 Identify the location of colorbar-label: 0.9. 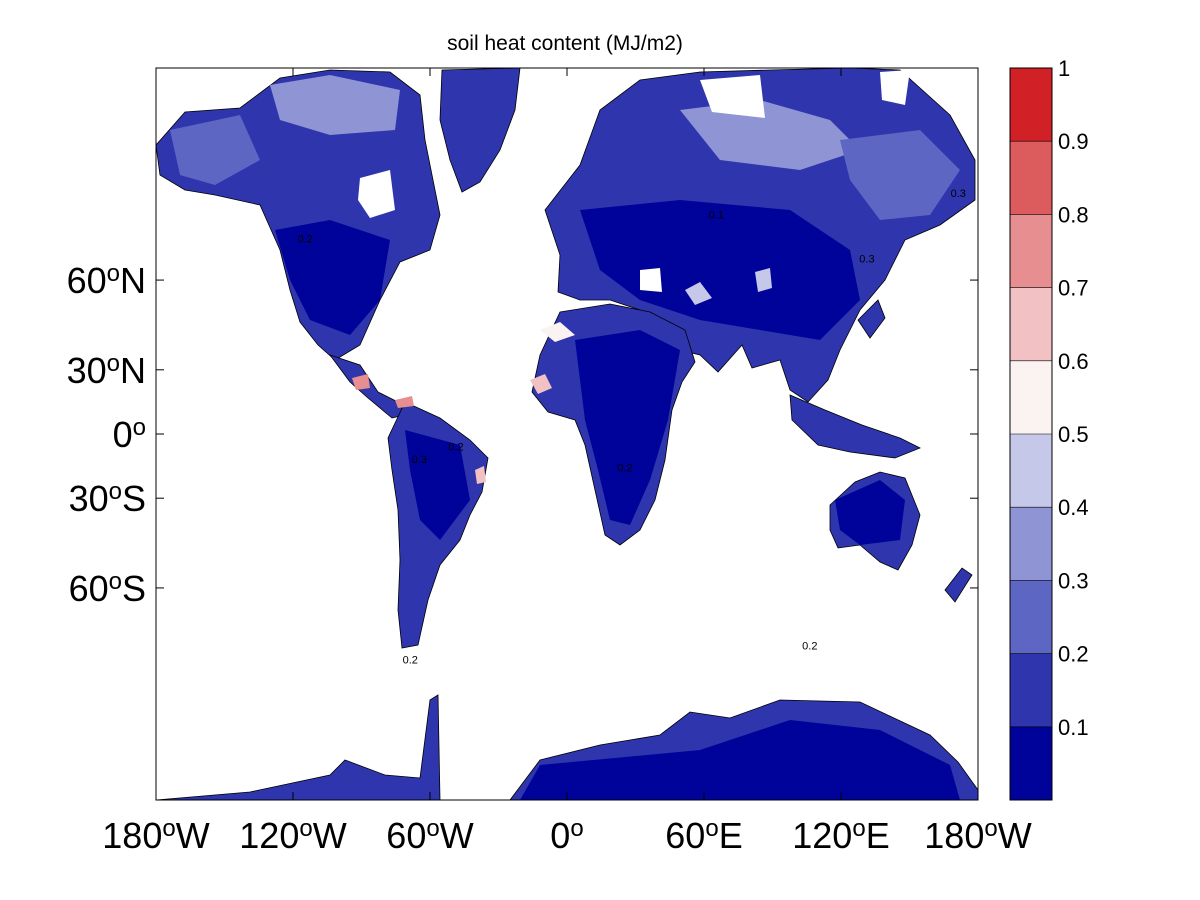
(1073, 141).